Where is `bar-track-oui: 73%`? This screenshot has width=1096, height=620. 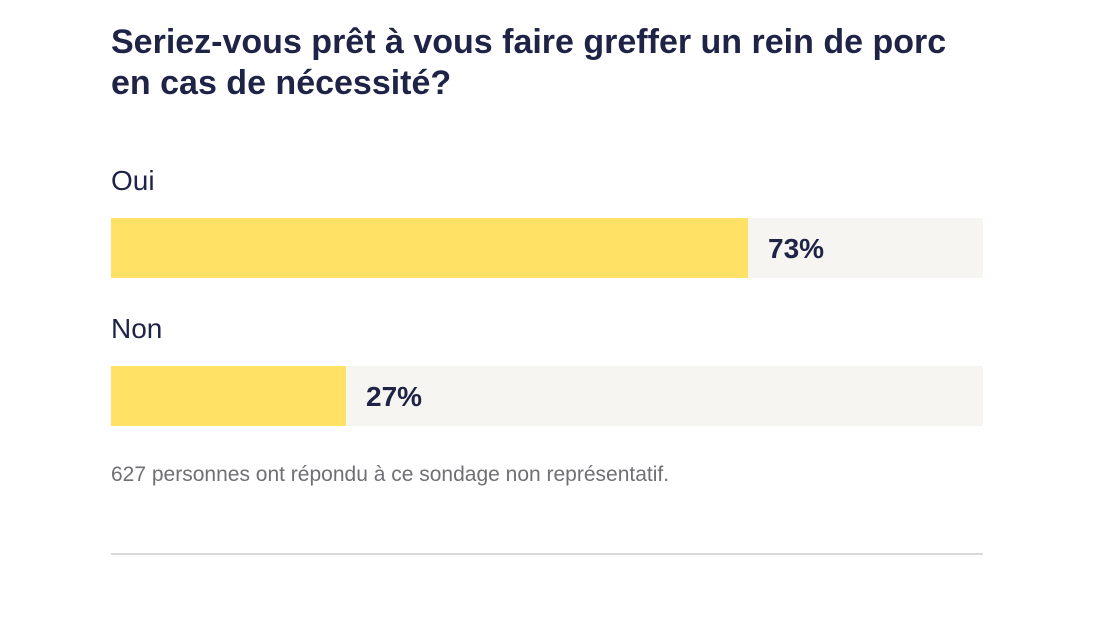 bar-track-oui: 73% is located at coordinates (547, 248).